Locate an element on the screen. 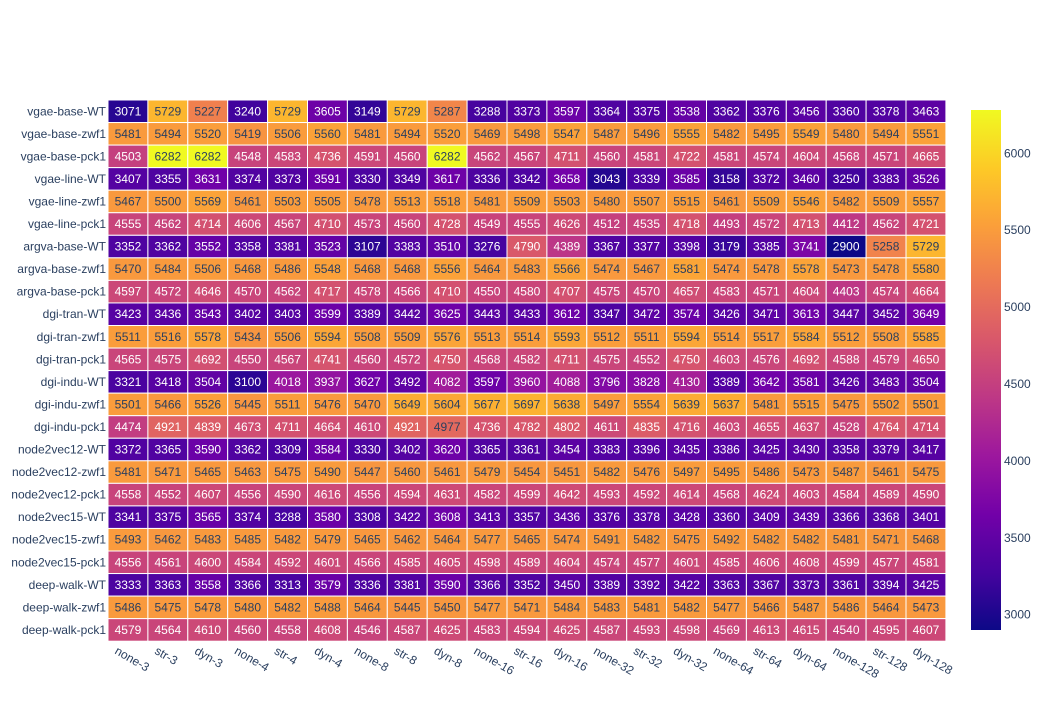 This screenshot has width=1050, height=720. cell-value-label: 5474 is located at coordinates (606, 269).